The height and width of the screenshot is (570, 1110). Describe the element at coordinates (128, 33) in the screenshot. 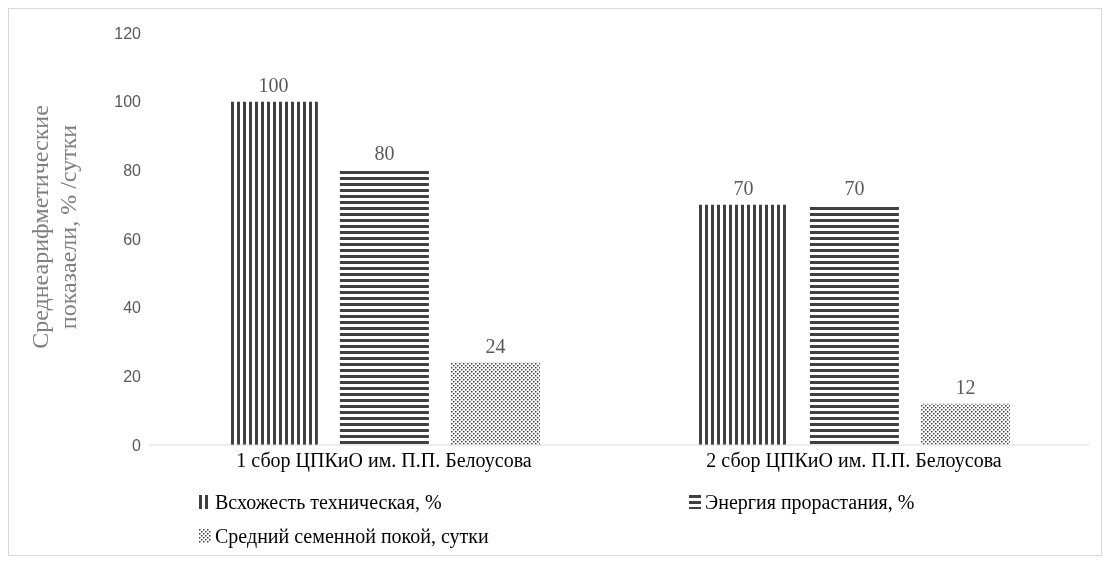

I see `y-tick-label: 120` at that location.